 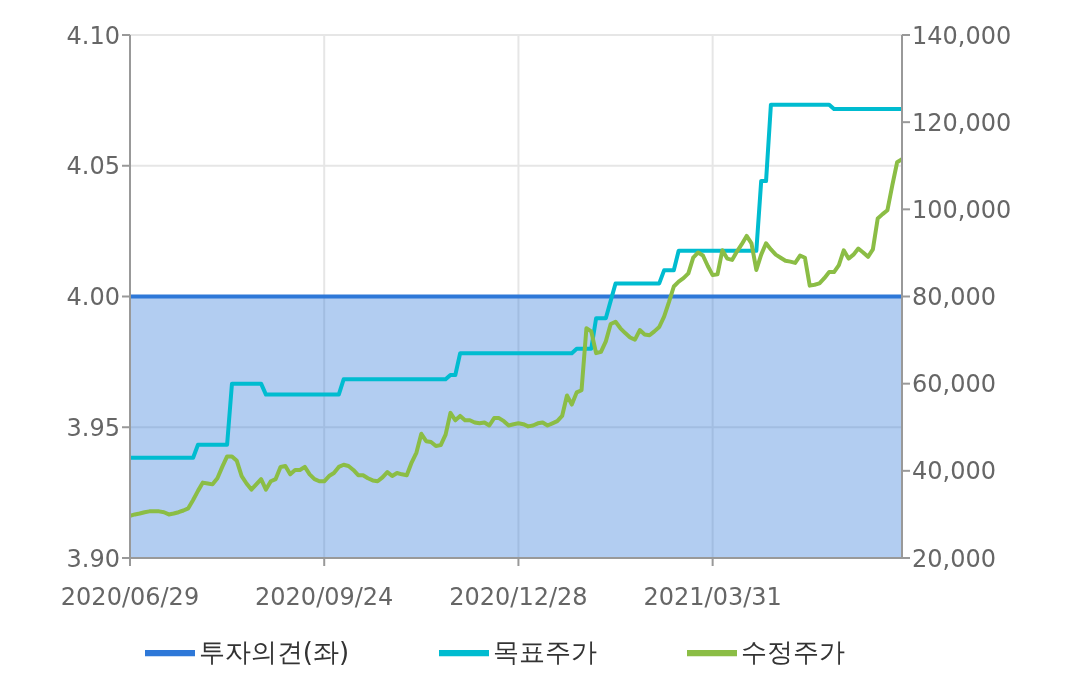 What do you see at coordinates (93, 558) in the screenshot?
I see `y-tick-label: 3.90` at bounding box center [93, 558].